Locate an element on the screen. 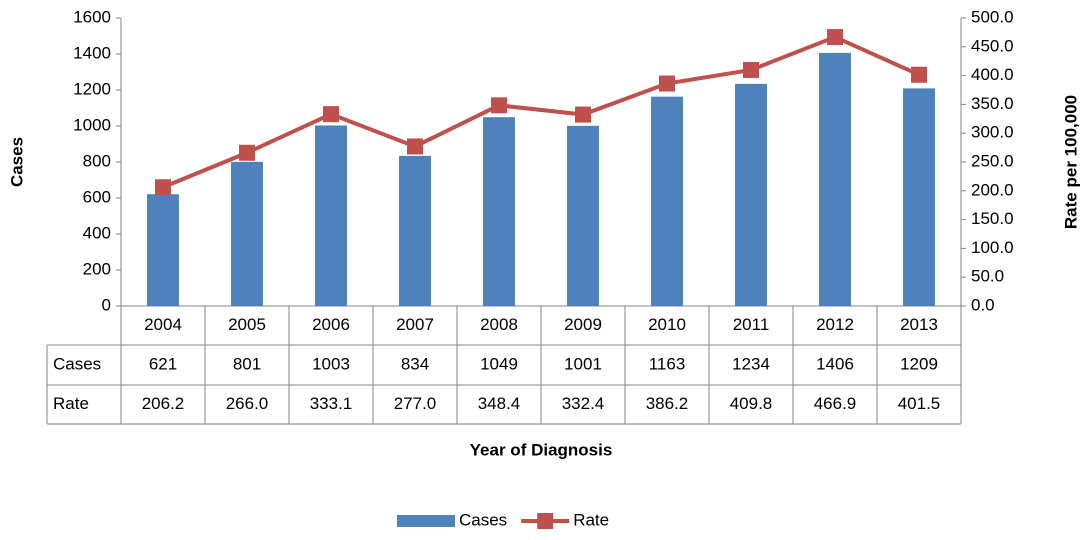 This screenshot has height=540, width=1086. y-tick-label: 200 is located at coordinates (97, 268).